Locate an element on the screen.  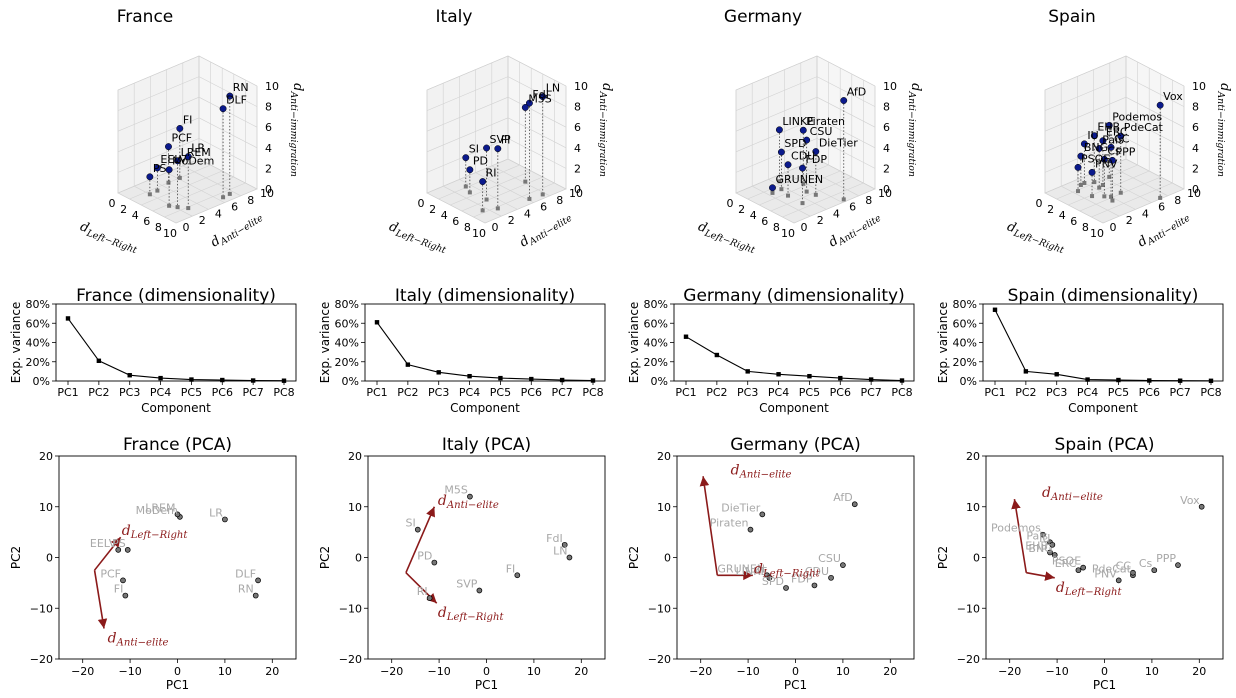
loading-arrow is located at coordinates (709, 526).